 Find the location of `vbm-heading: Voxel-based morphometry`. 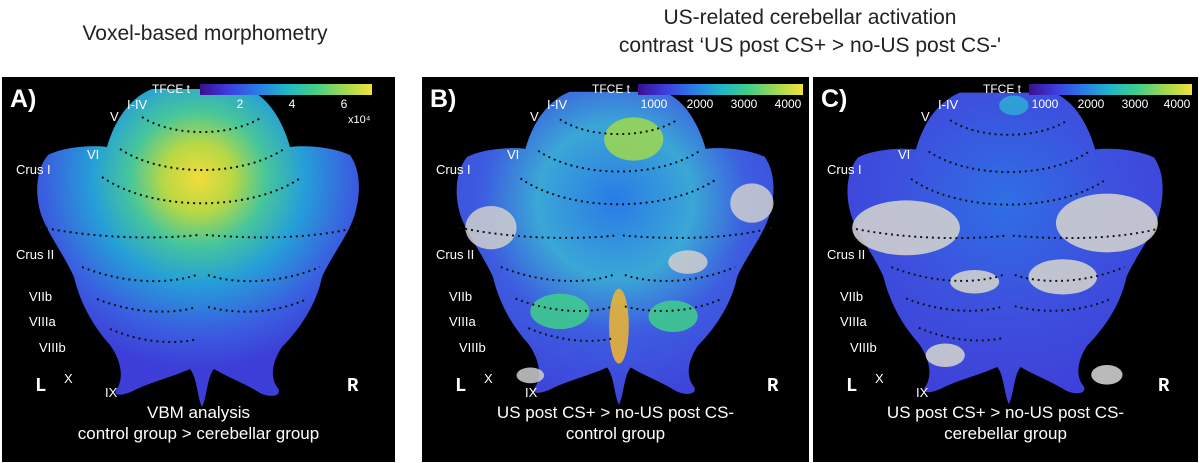

vbm-heading: Voxel-based morphometry is located at coordinates (205, 33).